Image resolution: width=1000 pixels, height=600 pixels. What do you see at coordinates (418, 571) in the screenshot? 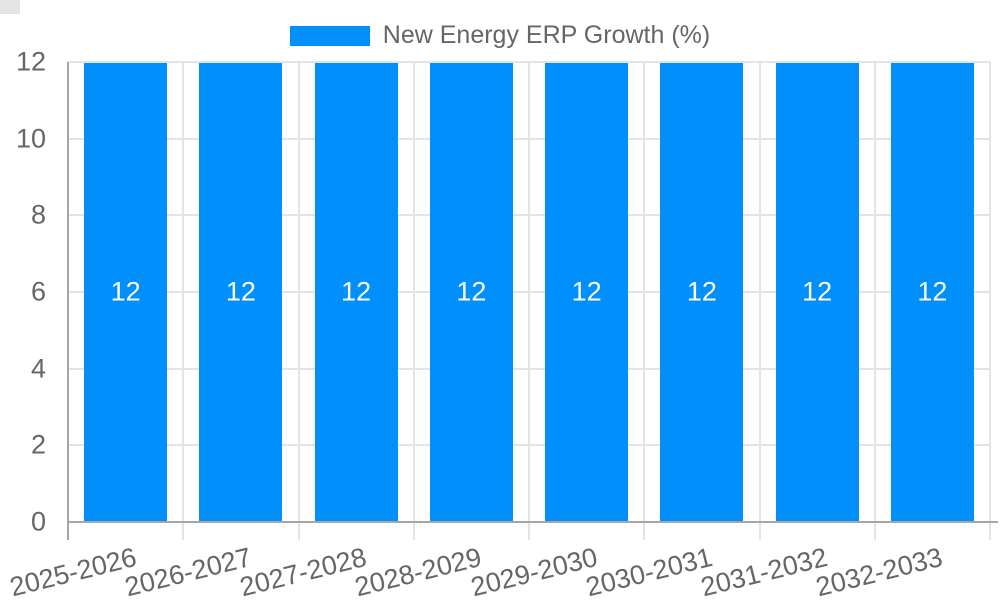
I see `x-axis-tick-label: 2028-2029` at bounding box center [418, 571].